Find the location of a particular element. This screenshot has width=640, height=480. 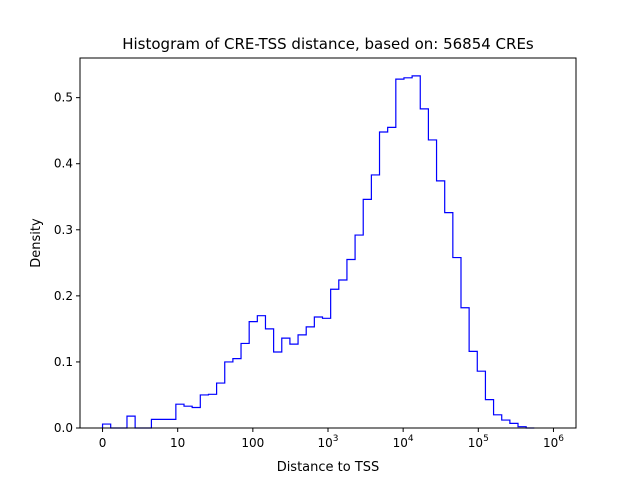

x-tick: 10⁰ is located at coordinates (252, 439).